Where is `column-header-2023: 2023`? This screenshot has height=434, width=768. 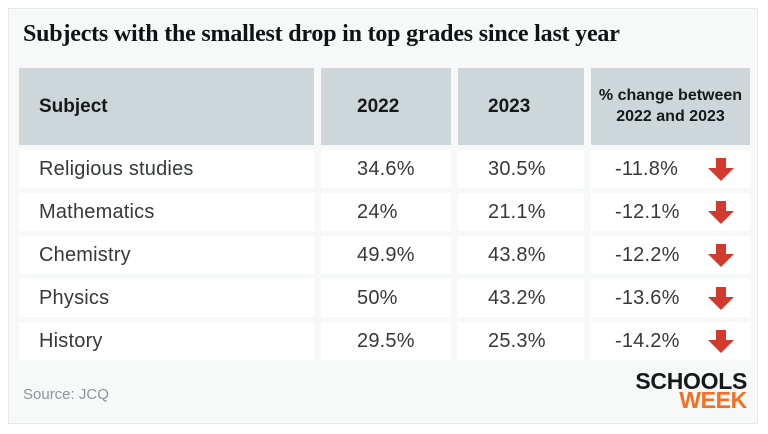 column-header-2023: 2023 is located at coordinates (521, 106).